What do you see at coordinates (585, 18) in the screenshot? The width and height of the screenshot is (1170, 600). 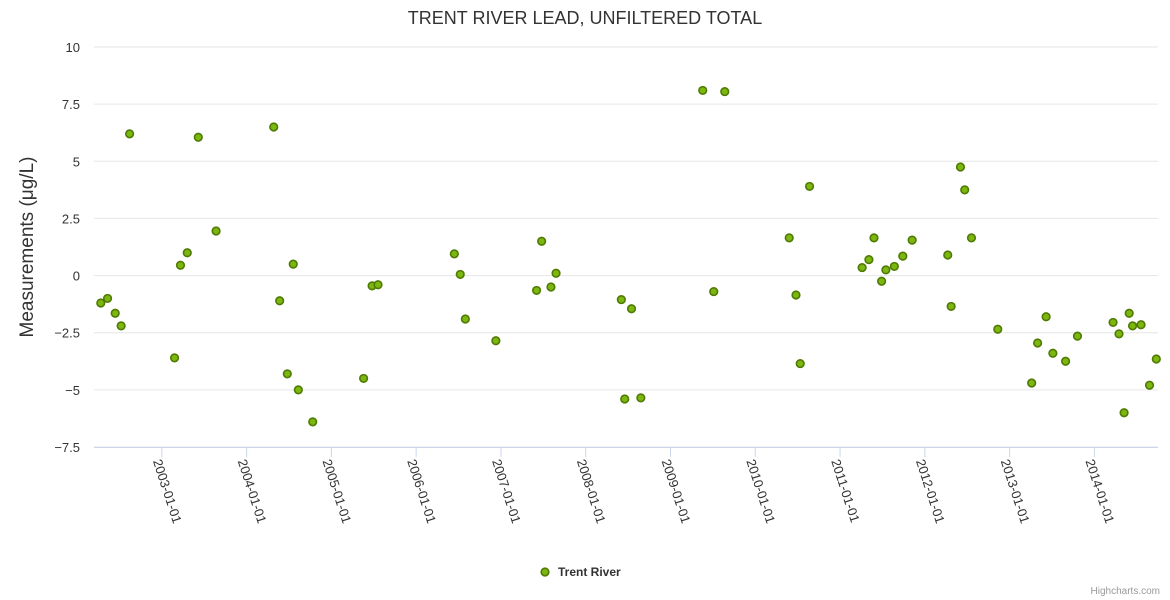 I see `chart-title: TRENT RIVER LEAD, UNFILTERED TOTAL` at bounding box center [585, 18].